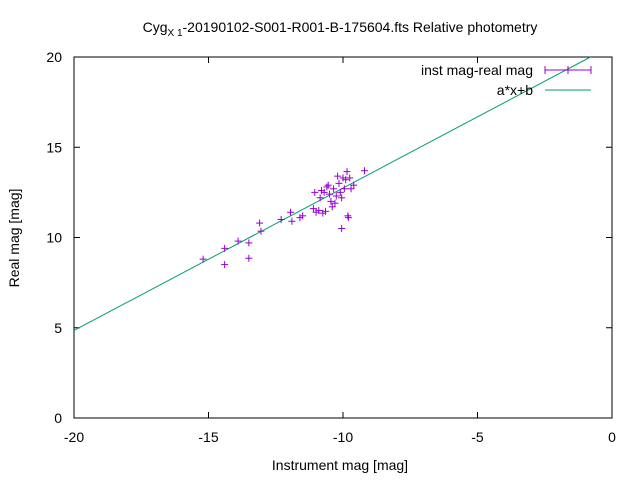 Image resolution: width=640 pixels, height=480 pixels. I want to click on y-tick-label: 0, so click(58, 418).